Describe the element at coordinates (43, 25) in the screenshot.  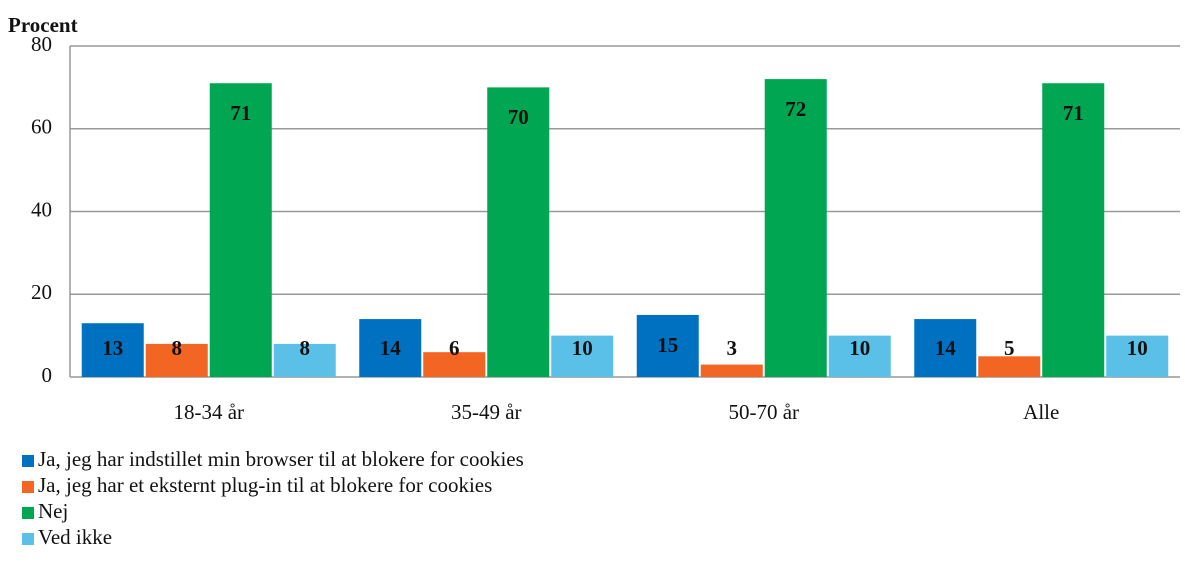
I see `y-axis-label: Procent` at that location.